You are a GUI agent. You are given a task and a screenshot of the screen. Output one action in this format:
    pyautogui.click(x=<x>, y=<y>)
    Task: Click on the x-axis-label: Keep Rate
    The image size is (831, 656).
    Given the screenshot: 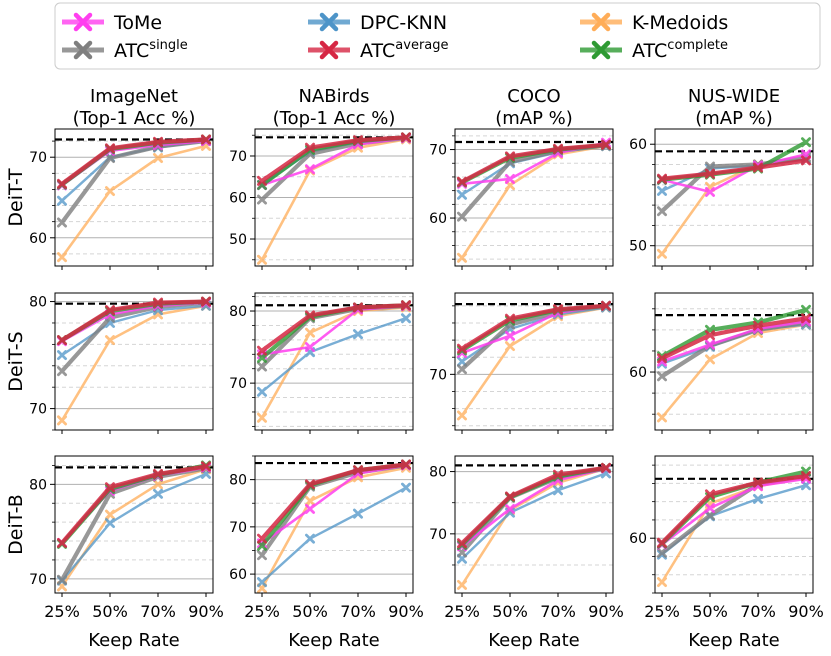 What is the action you would take?
    pyautogui.click(x=533, y=640)
    